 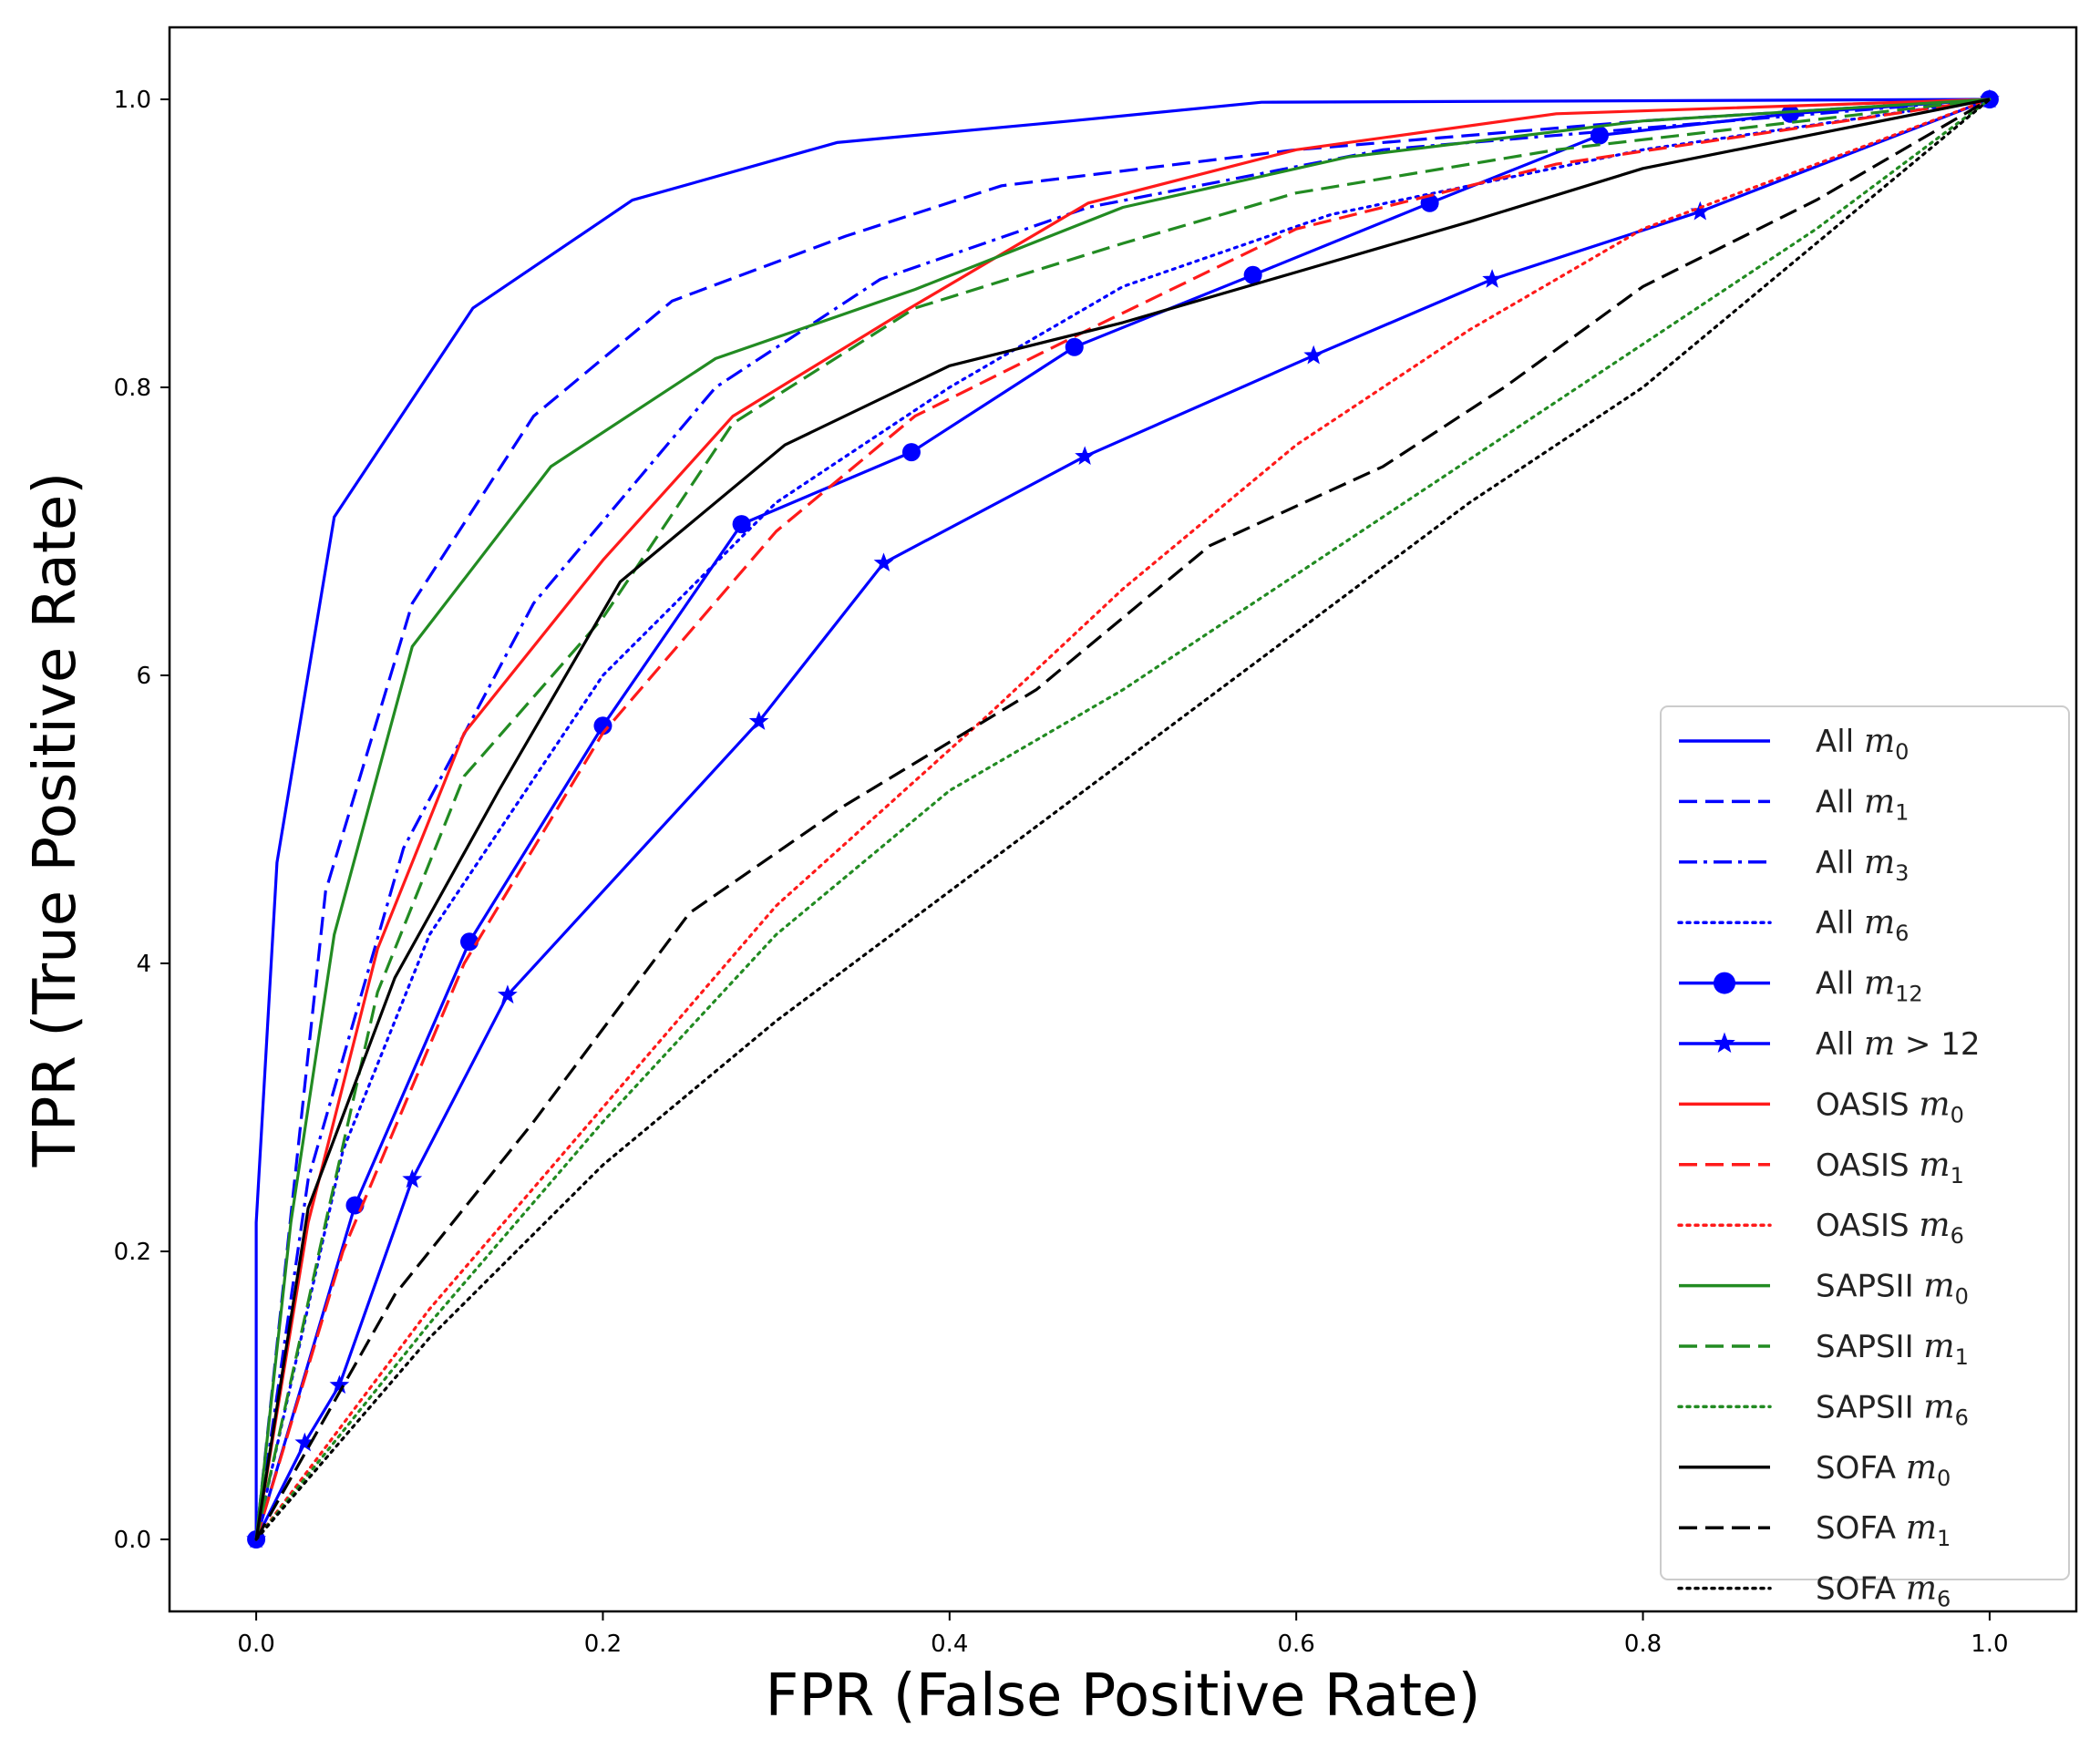 What do you see at coordinates (1863, 804) in the screenshot?
I see `legend-label: All m1` at bounding box center [1863, 804].